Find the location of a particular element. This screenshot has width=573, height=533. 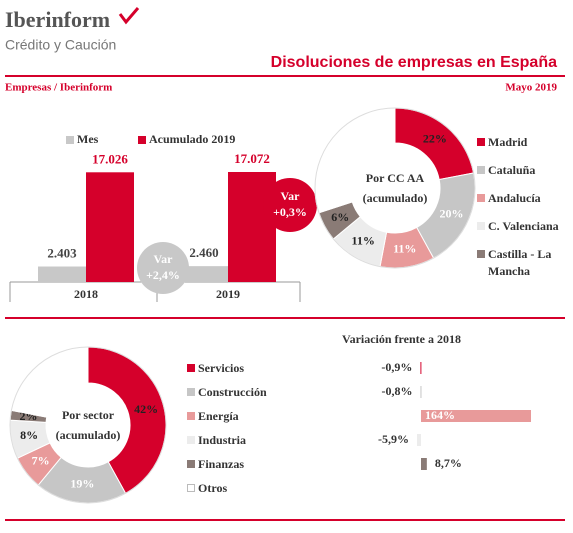

legend-item: Andalucía is located at coordinates (521, 198).